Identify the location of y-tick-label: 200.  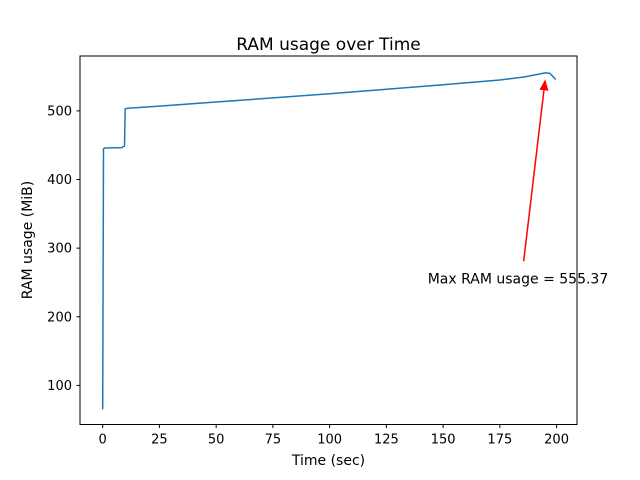
(59, 317).